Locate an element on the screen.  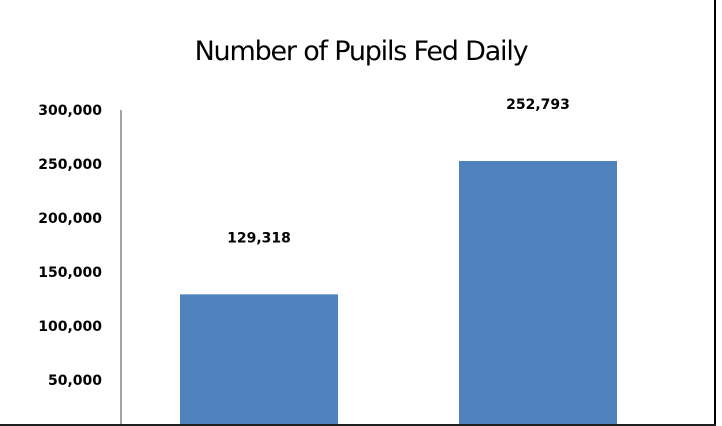
frame-border-right is located at coordinates (715, 213).